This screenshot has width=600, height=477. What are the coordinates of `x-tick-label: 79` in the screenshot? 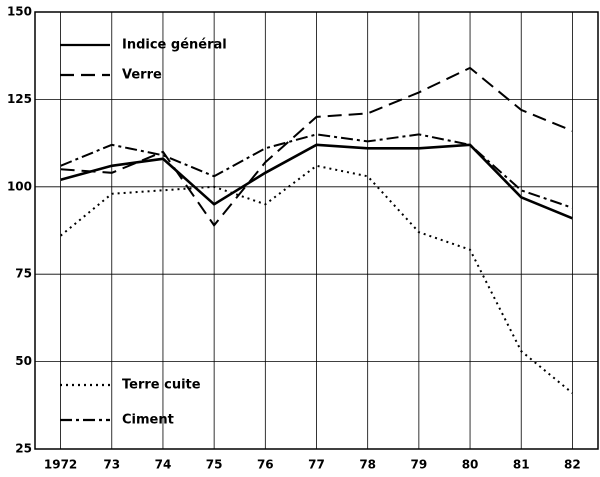 It's located at (419, 465).